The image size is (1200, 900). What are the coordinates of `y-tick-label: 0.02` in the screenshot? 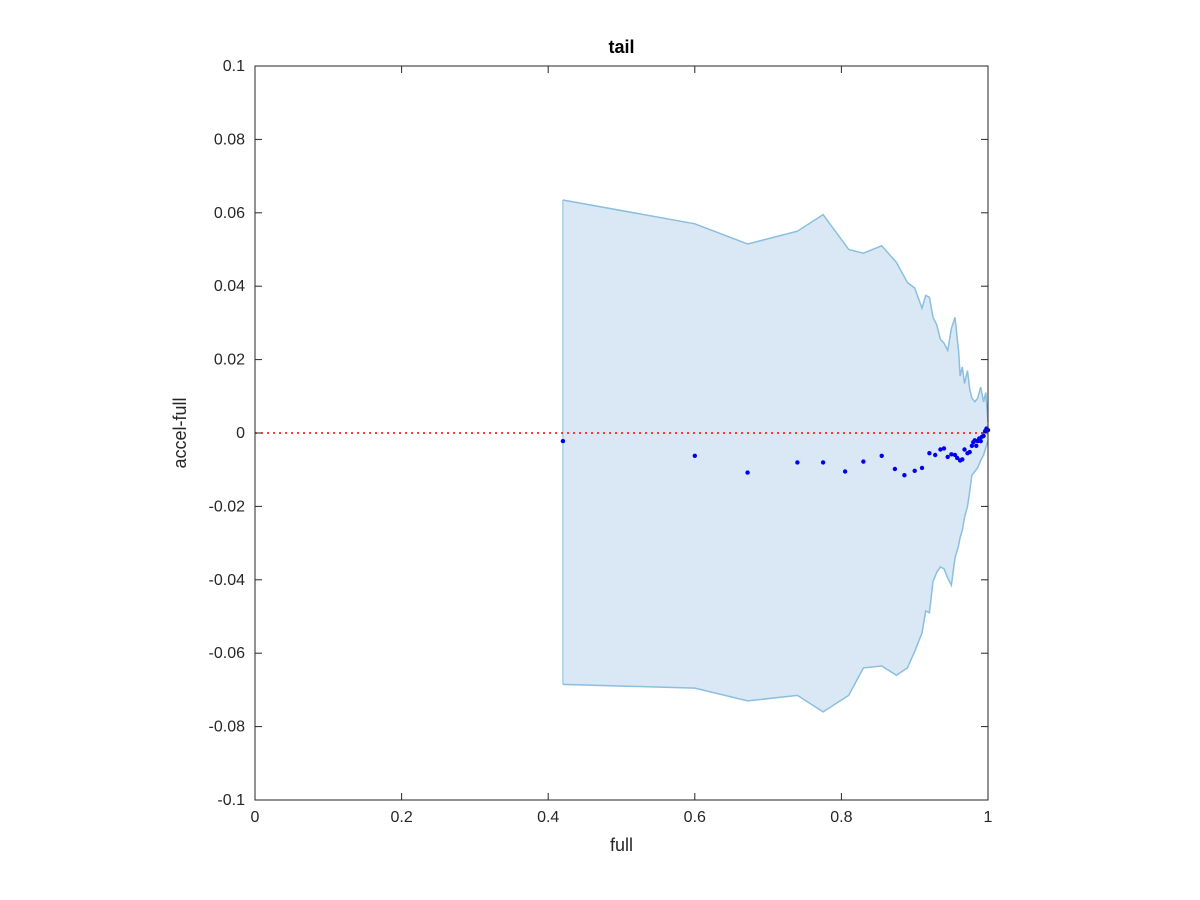 It's located at (229, 360).